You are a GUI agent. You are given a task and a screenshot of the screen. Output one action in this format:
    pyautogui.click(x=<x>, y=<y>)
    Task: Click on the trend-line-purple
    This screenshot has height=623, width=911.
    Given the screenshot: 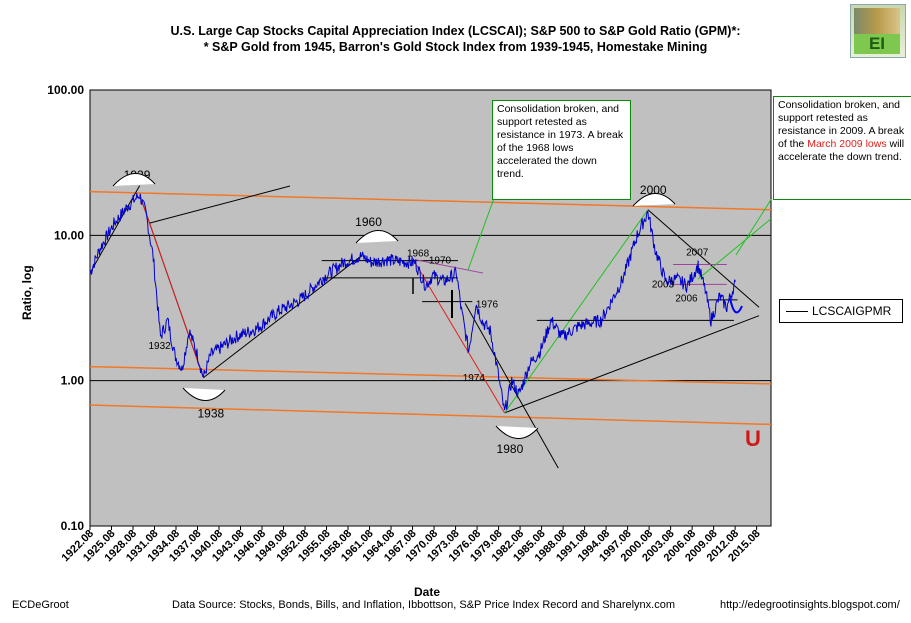 What is the action you would take?
    pyautogui.click(x=449, y=266)
    